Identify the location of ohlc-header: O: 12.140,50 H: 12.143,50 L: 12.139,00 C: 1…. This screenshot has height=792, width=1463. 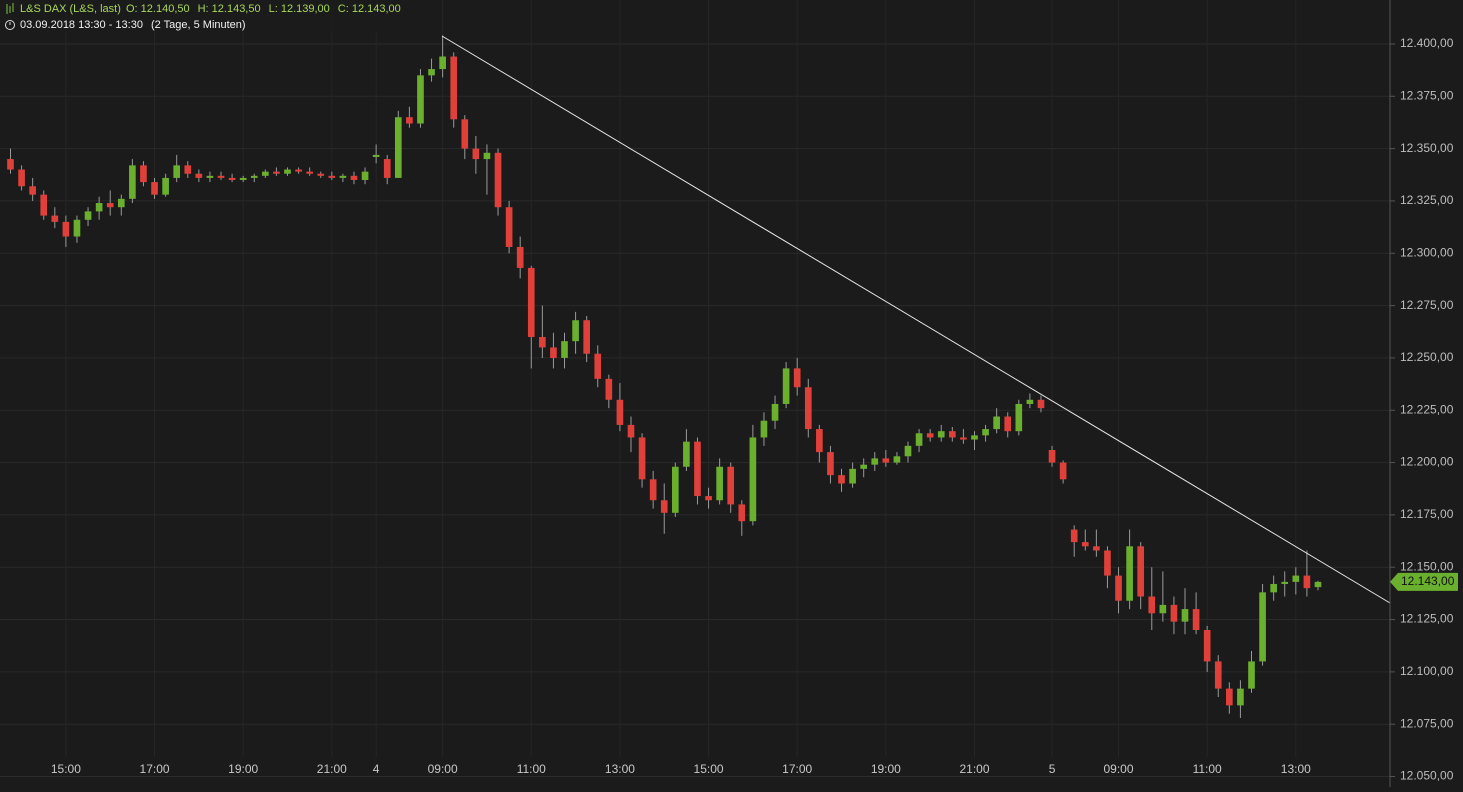
(263, 9).